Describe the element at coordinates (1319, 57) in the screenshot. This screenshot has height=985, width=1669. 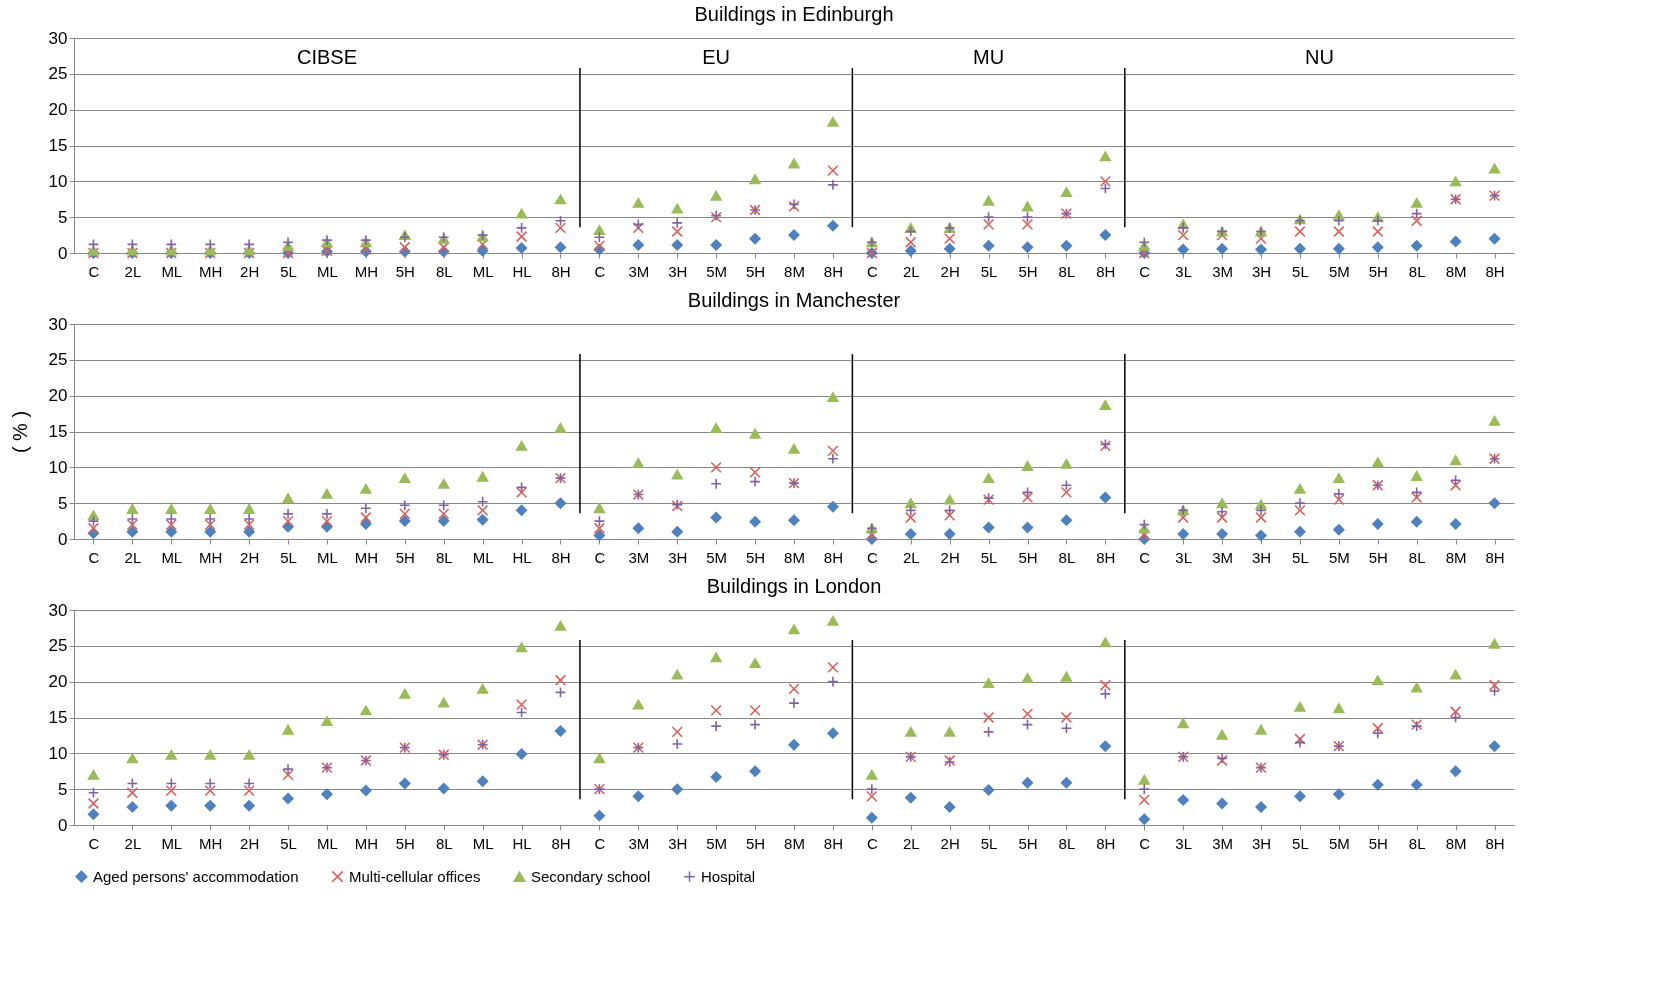
I see `annotation: NU` at that location.